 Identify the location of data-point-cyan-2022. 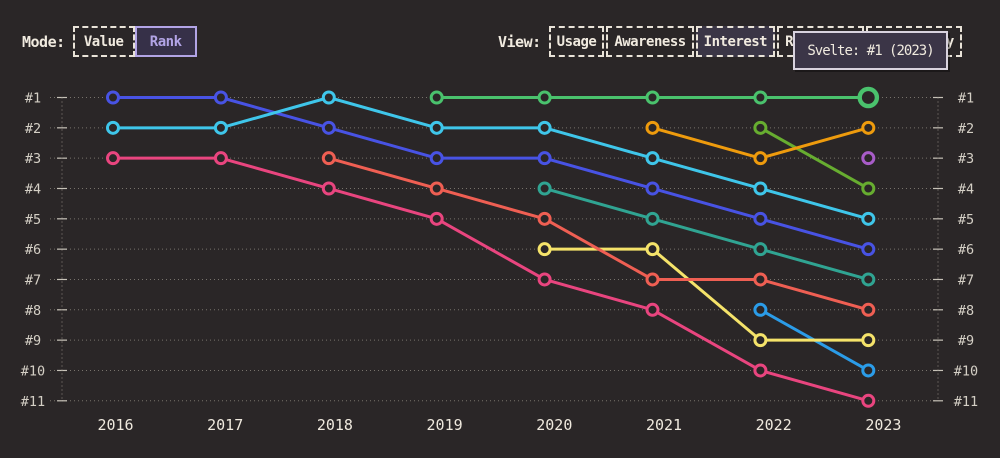
(760, 188).